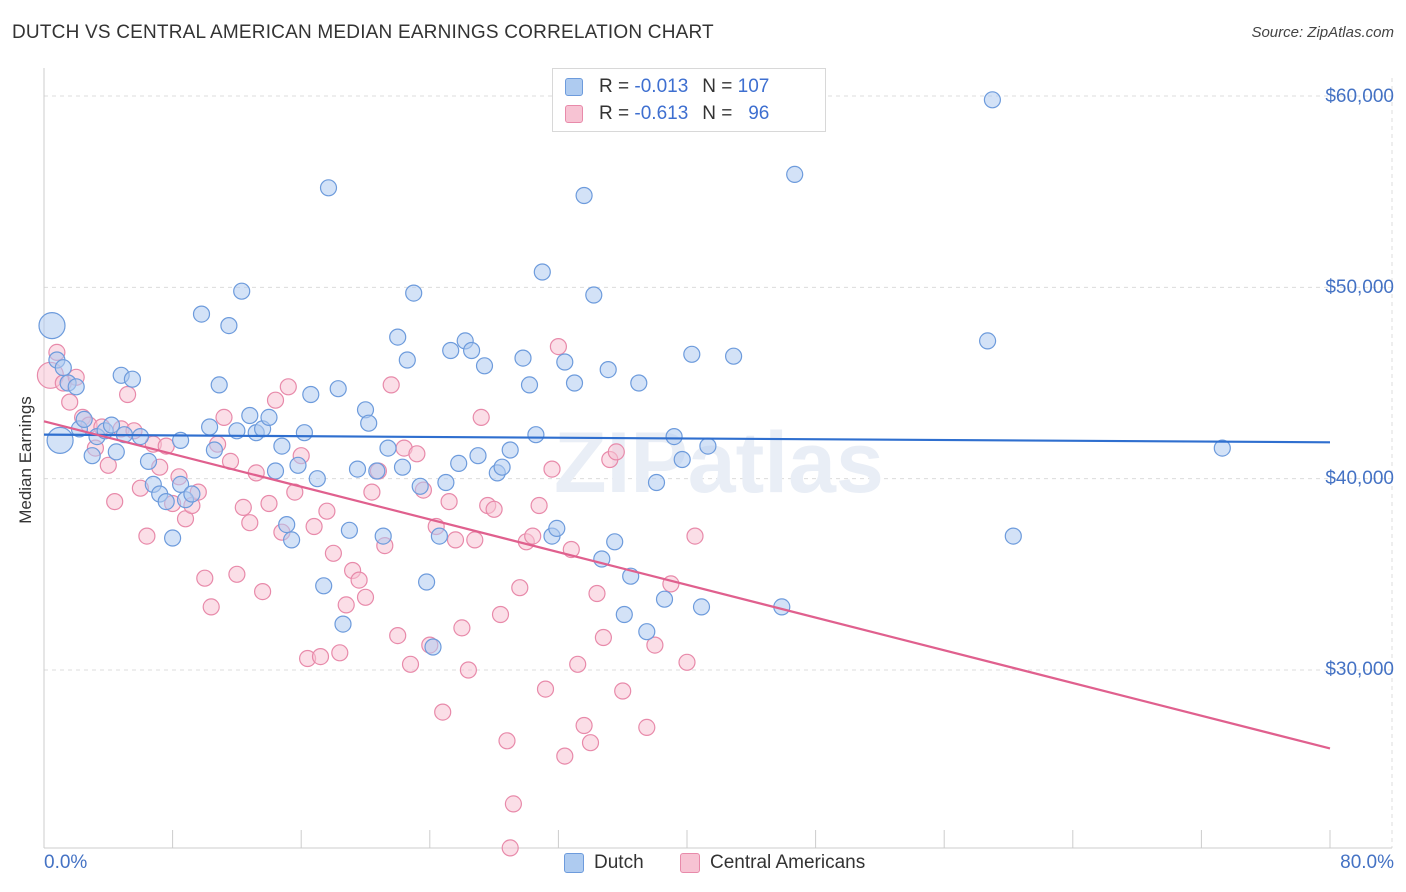  What do you see at coordinates (66, 862) in the screenshot?
I see `x-tick-label-min: 0.0%` at bounding box center [66, 862].